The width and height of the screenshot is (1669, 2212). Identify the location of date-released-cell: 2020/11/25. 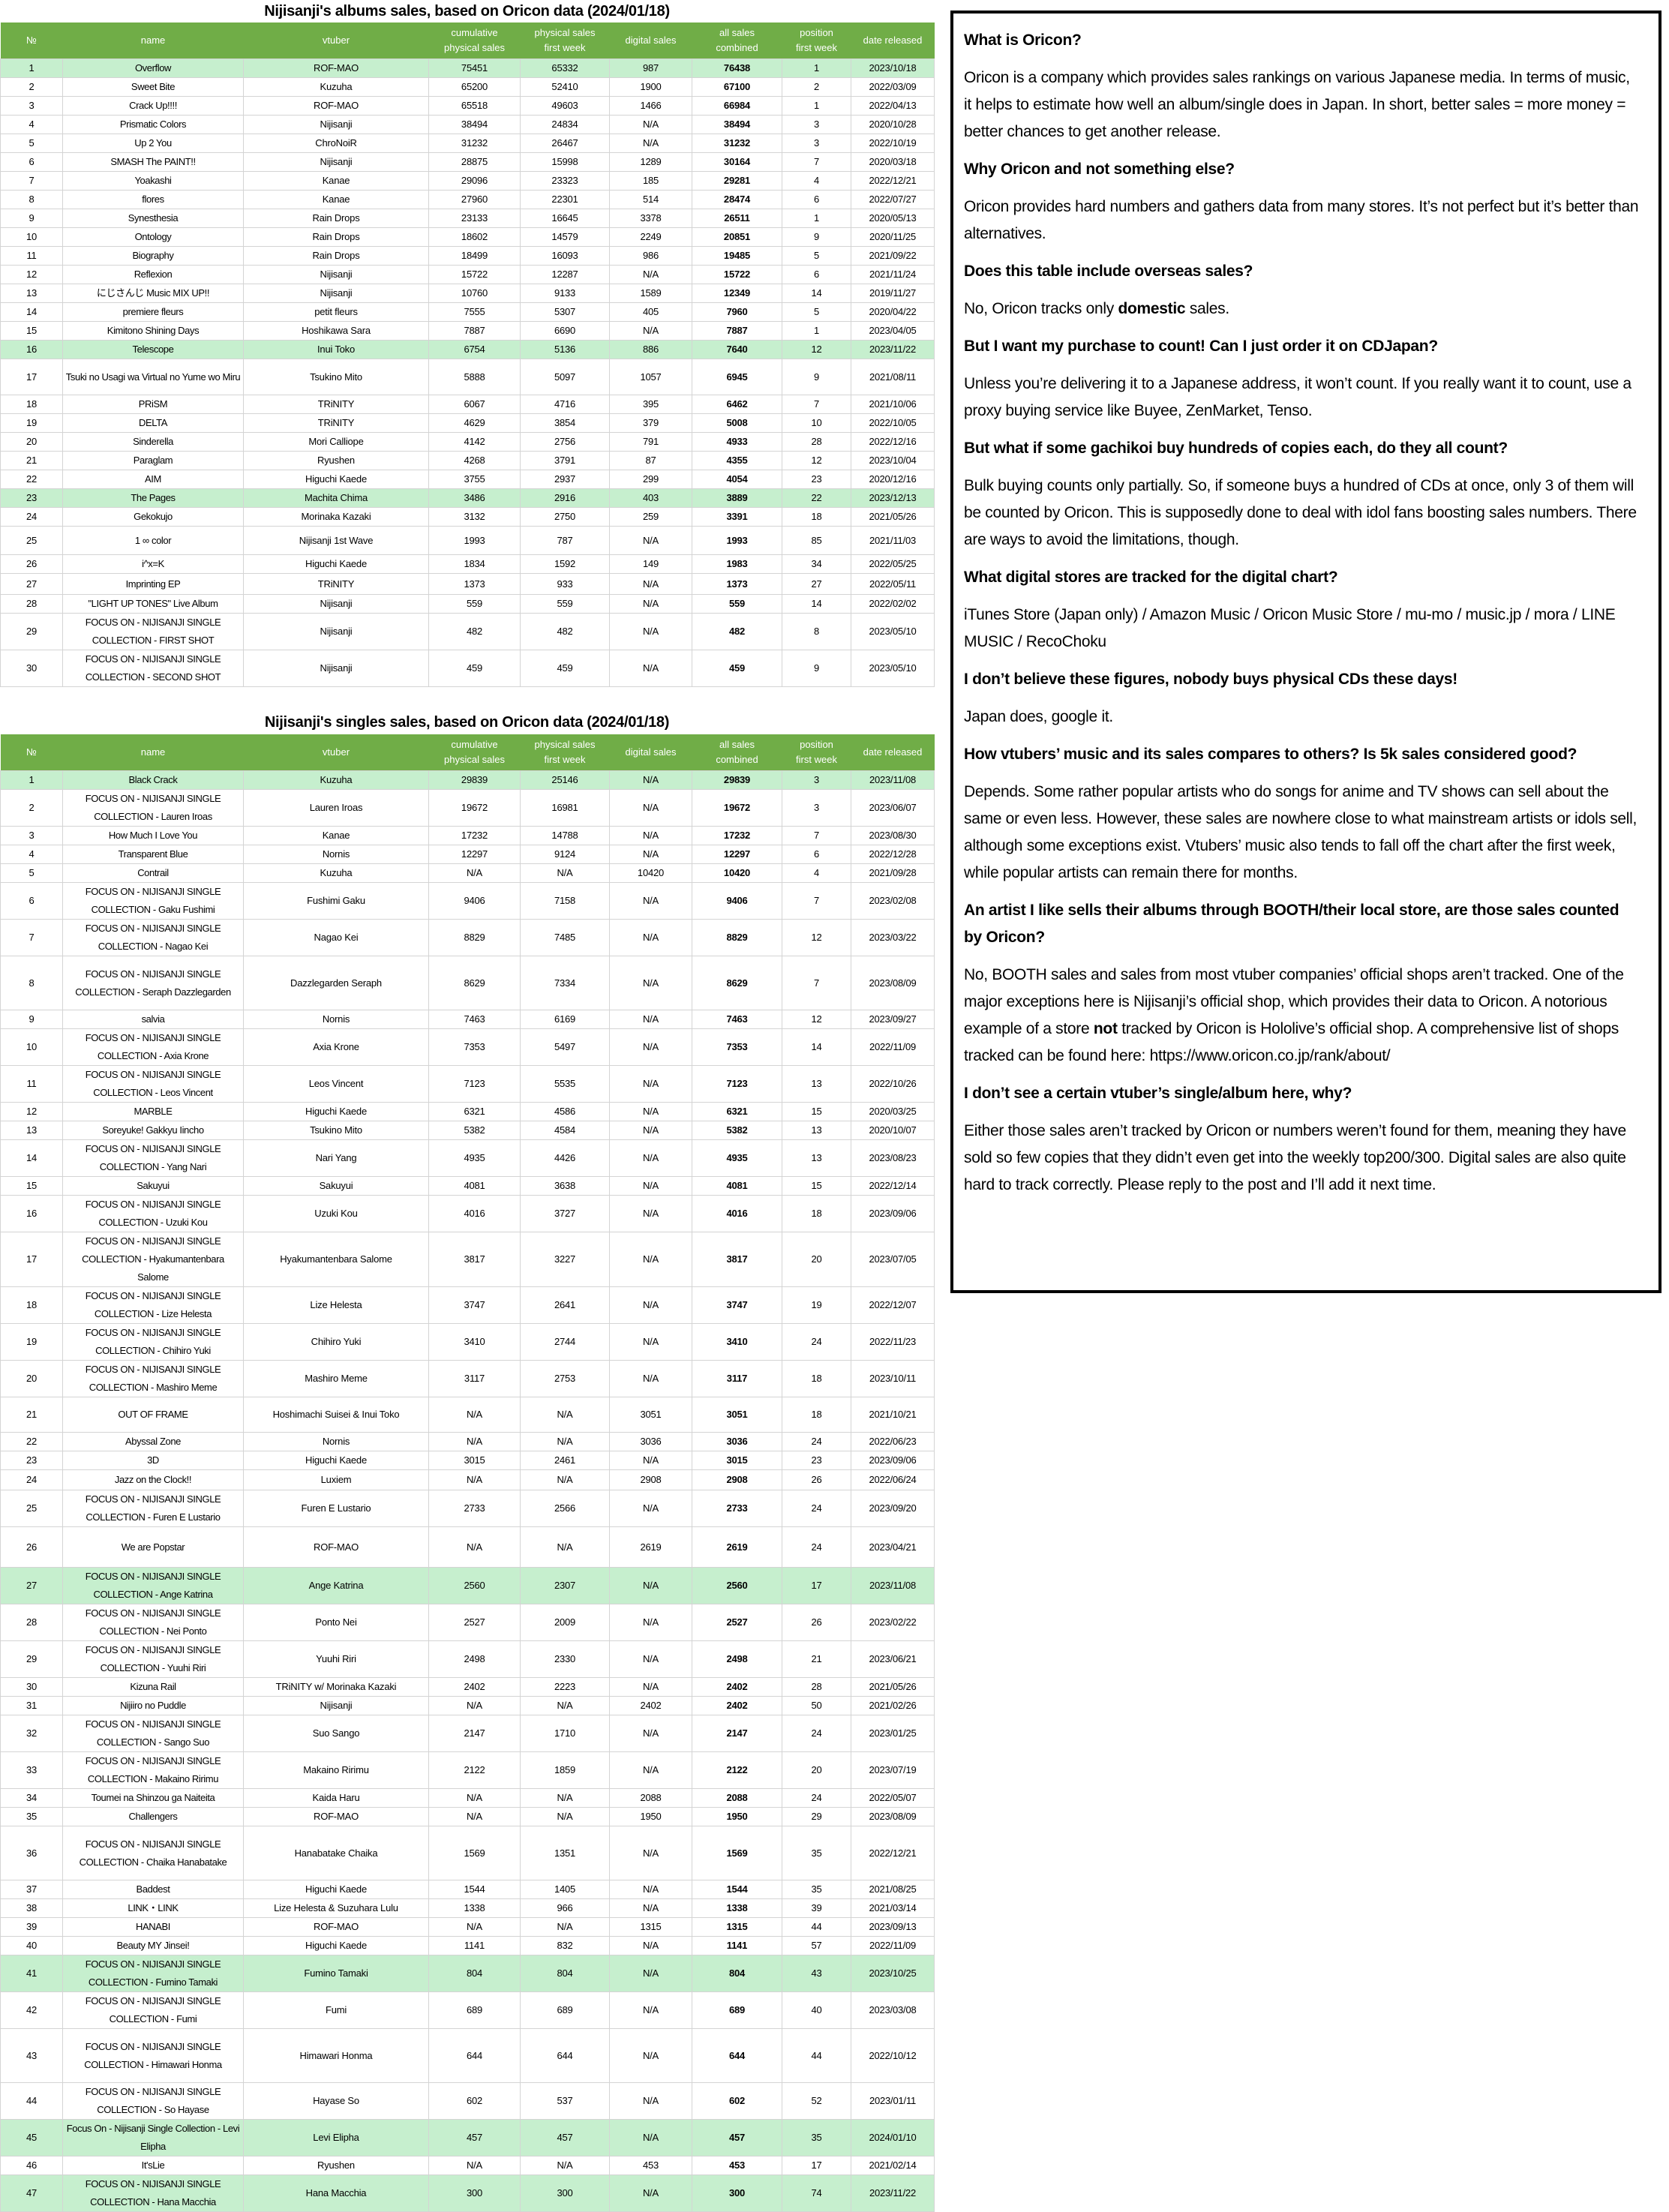
(893, 237).